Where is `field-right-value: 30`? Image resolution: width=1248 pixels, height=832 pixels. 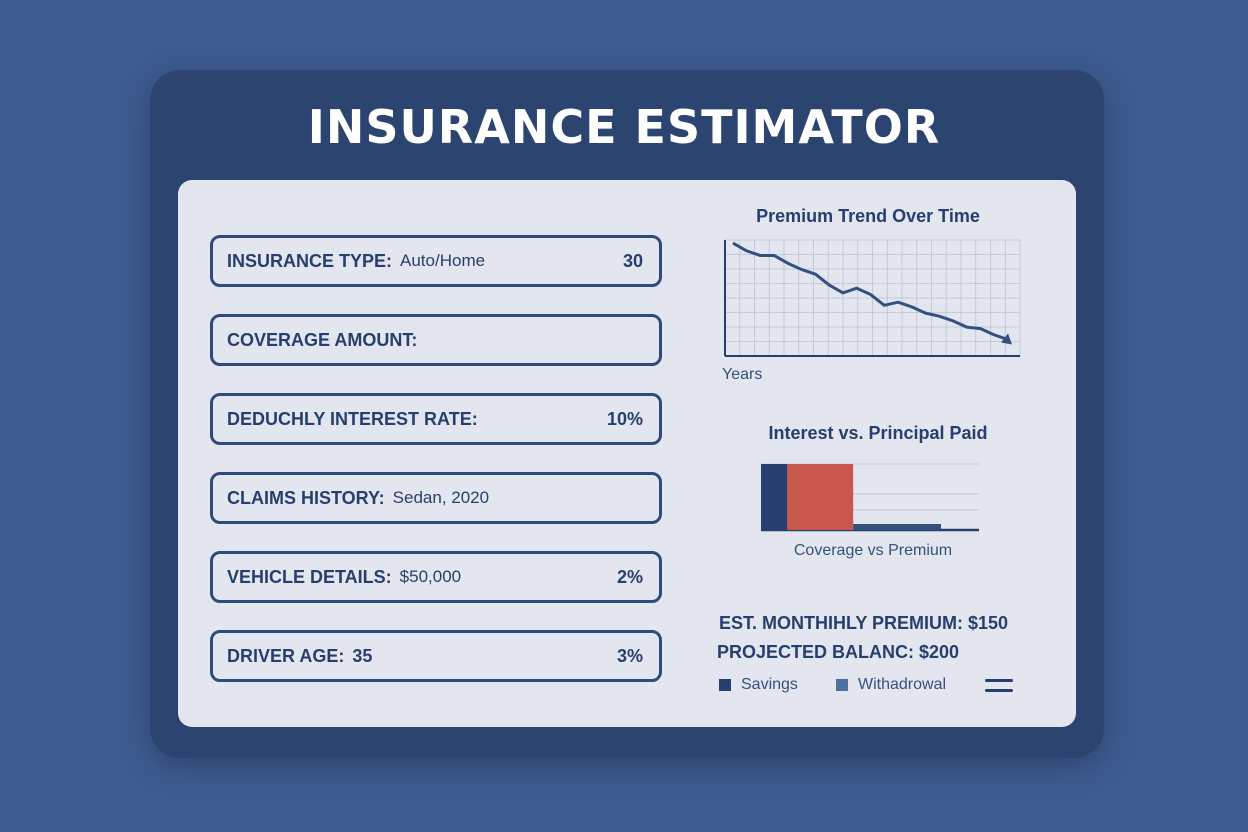
field-right-value: 30 is located at coordinates (632, 260).